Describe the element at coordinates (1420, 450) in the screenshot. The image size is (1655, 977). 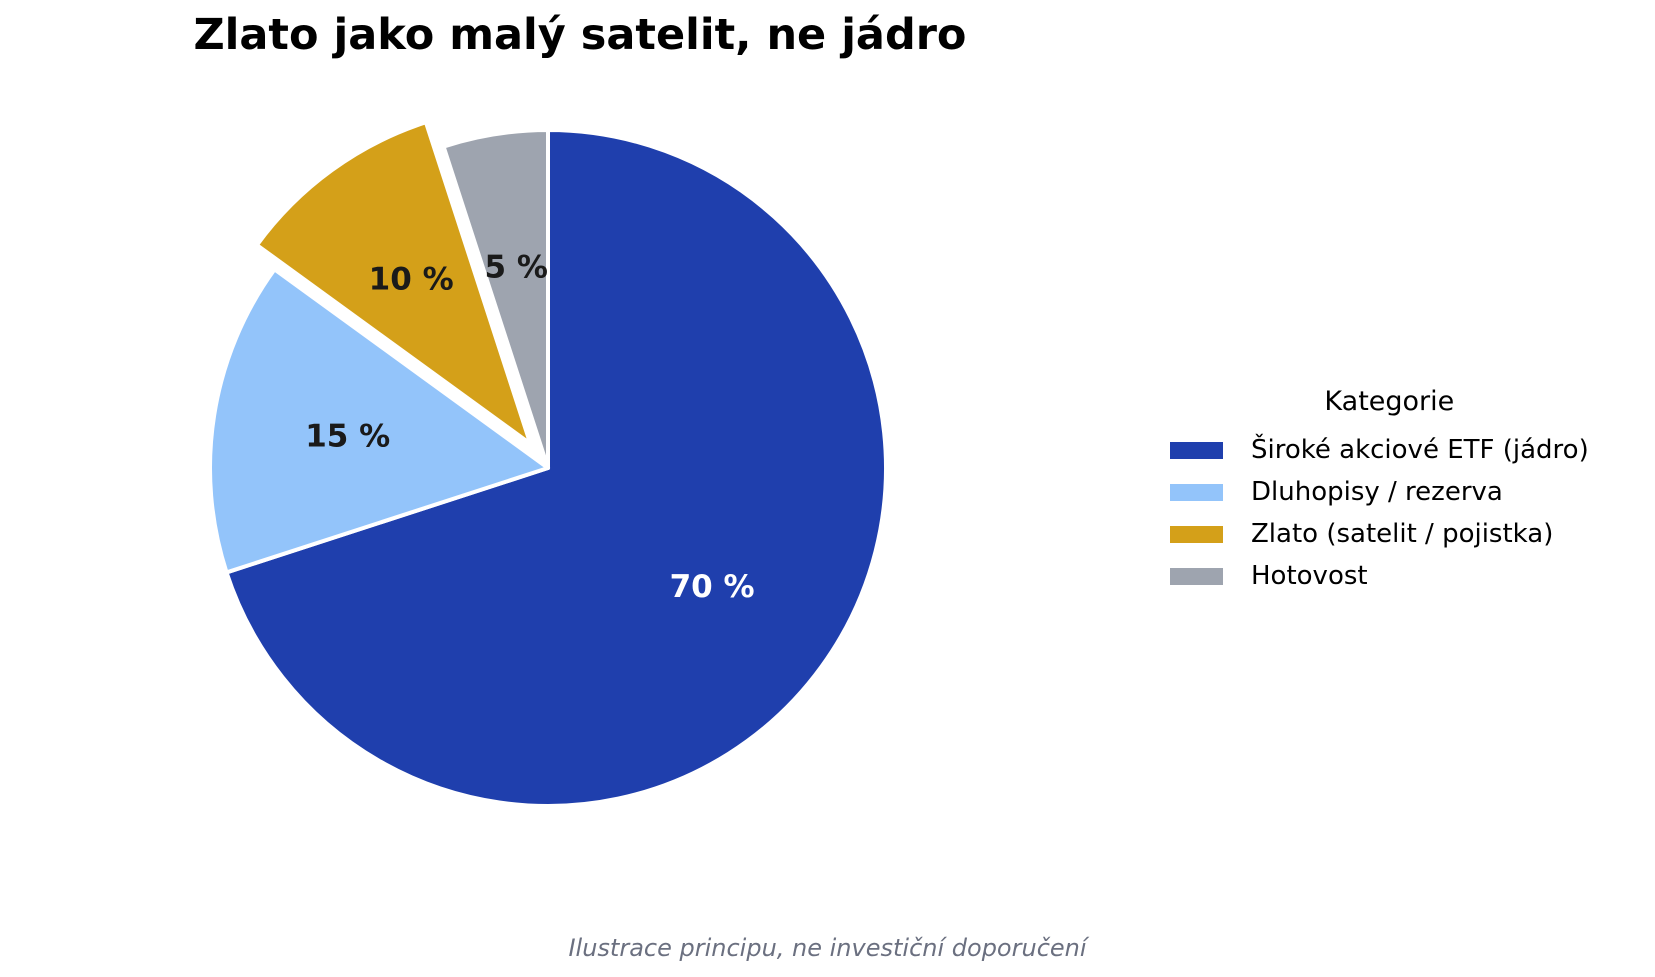
I see `legend-label-0: Široké akciové ETF (jádro)` at that location.